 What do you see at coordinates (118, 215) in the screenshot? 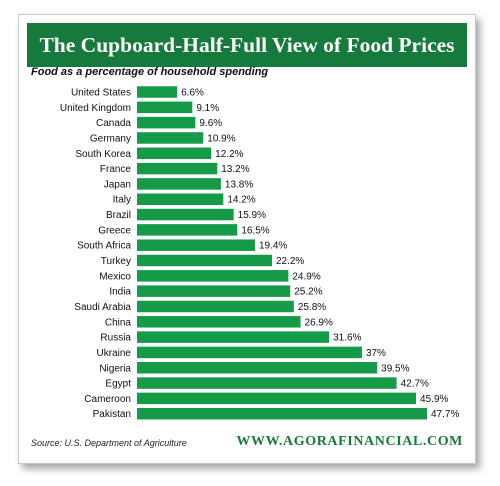
I see `category-label: Brazil` at bounding box center [118, 215].